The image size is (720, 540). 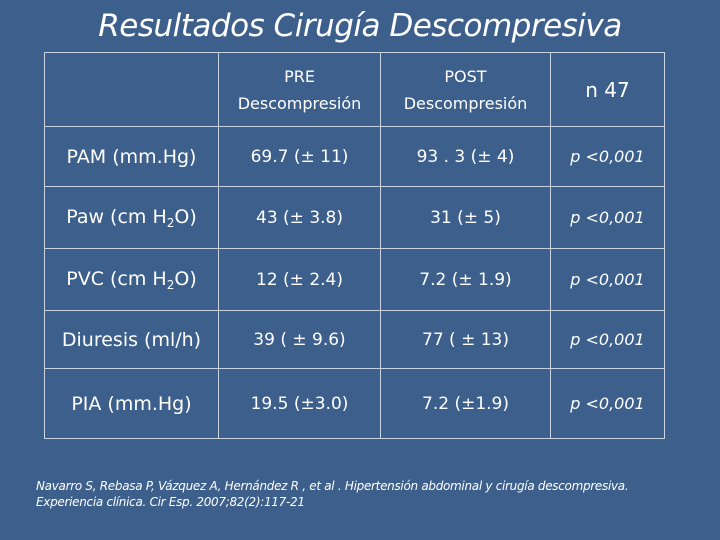 I want to click on row-label-base: PVC (cm H, so click(x=116, y=278).